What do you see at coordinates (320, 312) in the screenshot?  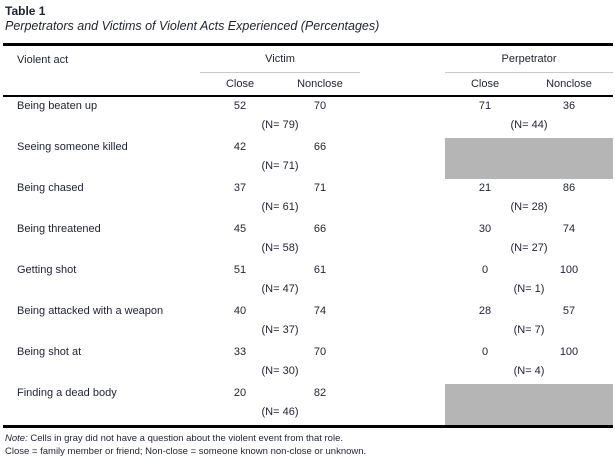 I see `victim-nonclose-value: 74` at bounding box center [320, 312].